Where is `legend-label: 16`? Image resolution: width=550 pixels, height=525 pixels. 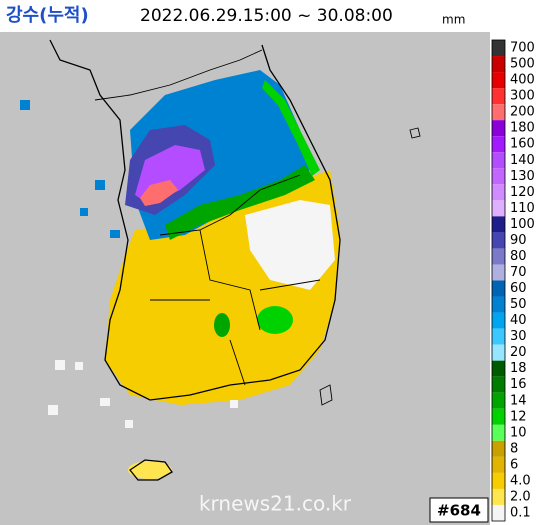
legend-label: 16 is located at coordinates (518, 384).